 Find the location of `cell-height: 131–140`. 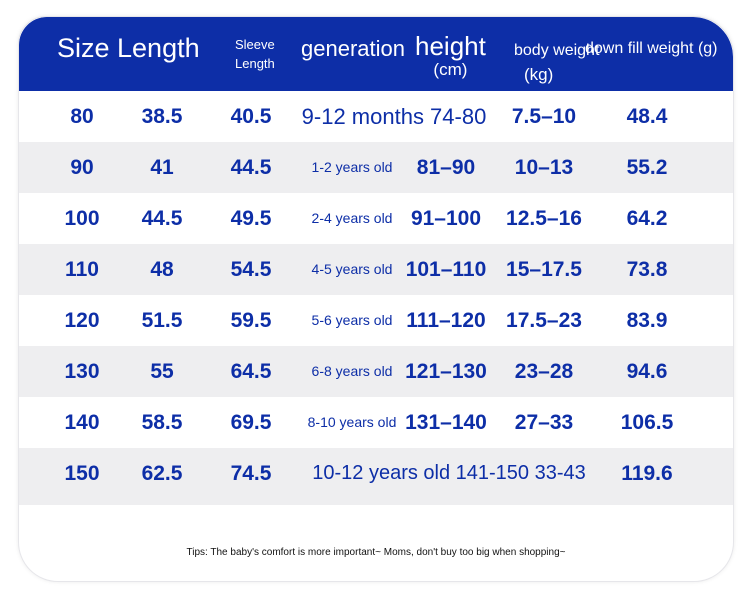

cell-height: 131–140 is located at coordinates (446, 422).